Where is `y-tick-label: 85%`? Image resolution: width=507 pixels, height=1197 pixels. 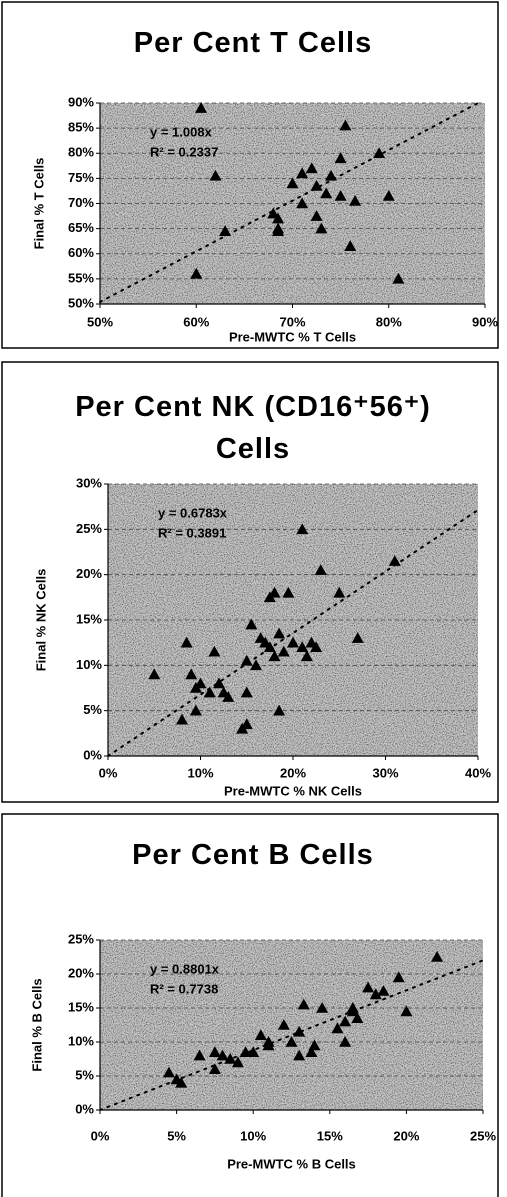
y-tick-label: 85% is located at coordinates (81, 127).